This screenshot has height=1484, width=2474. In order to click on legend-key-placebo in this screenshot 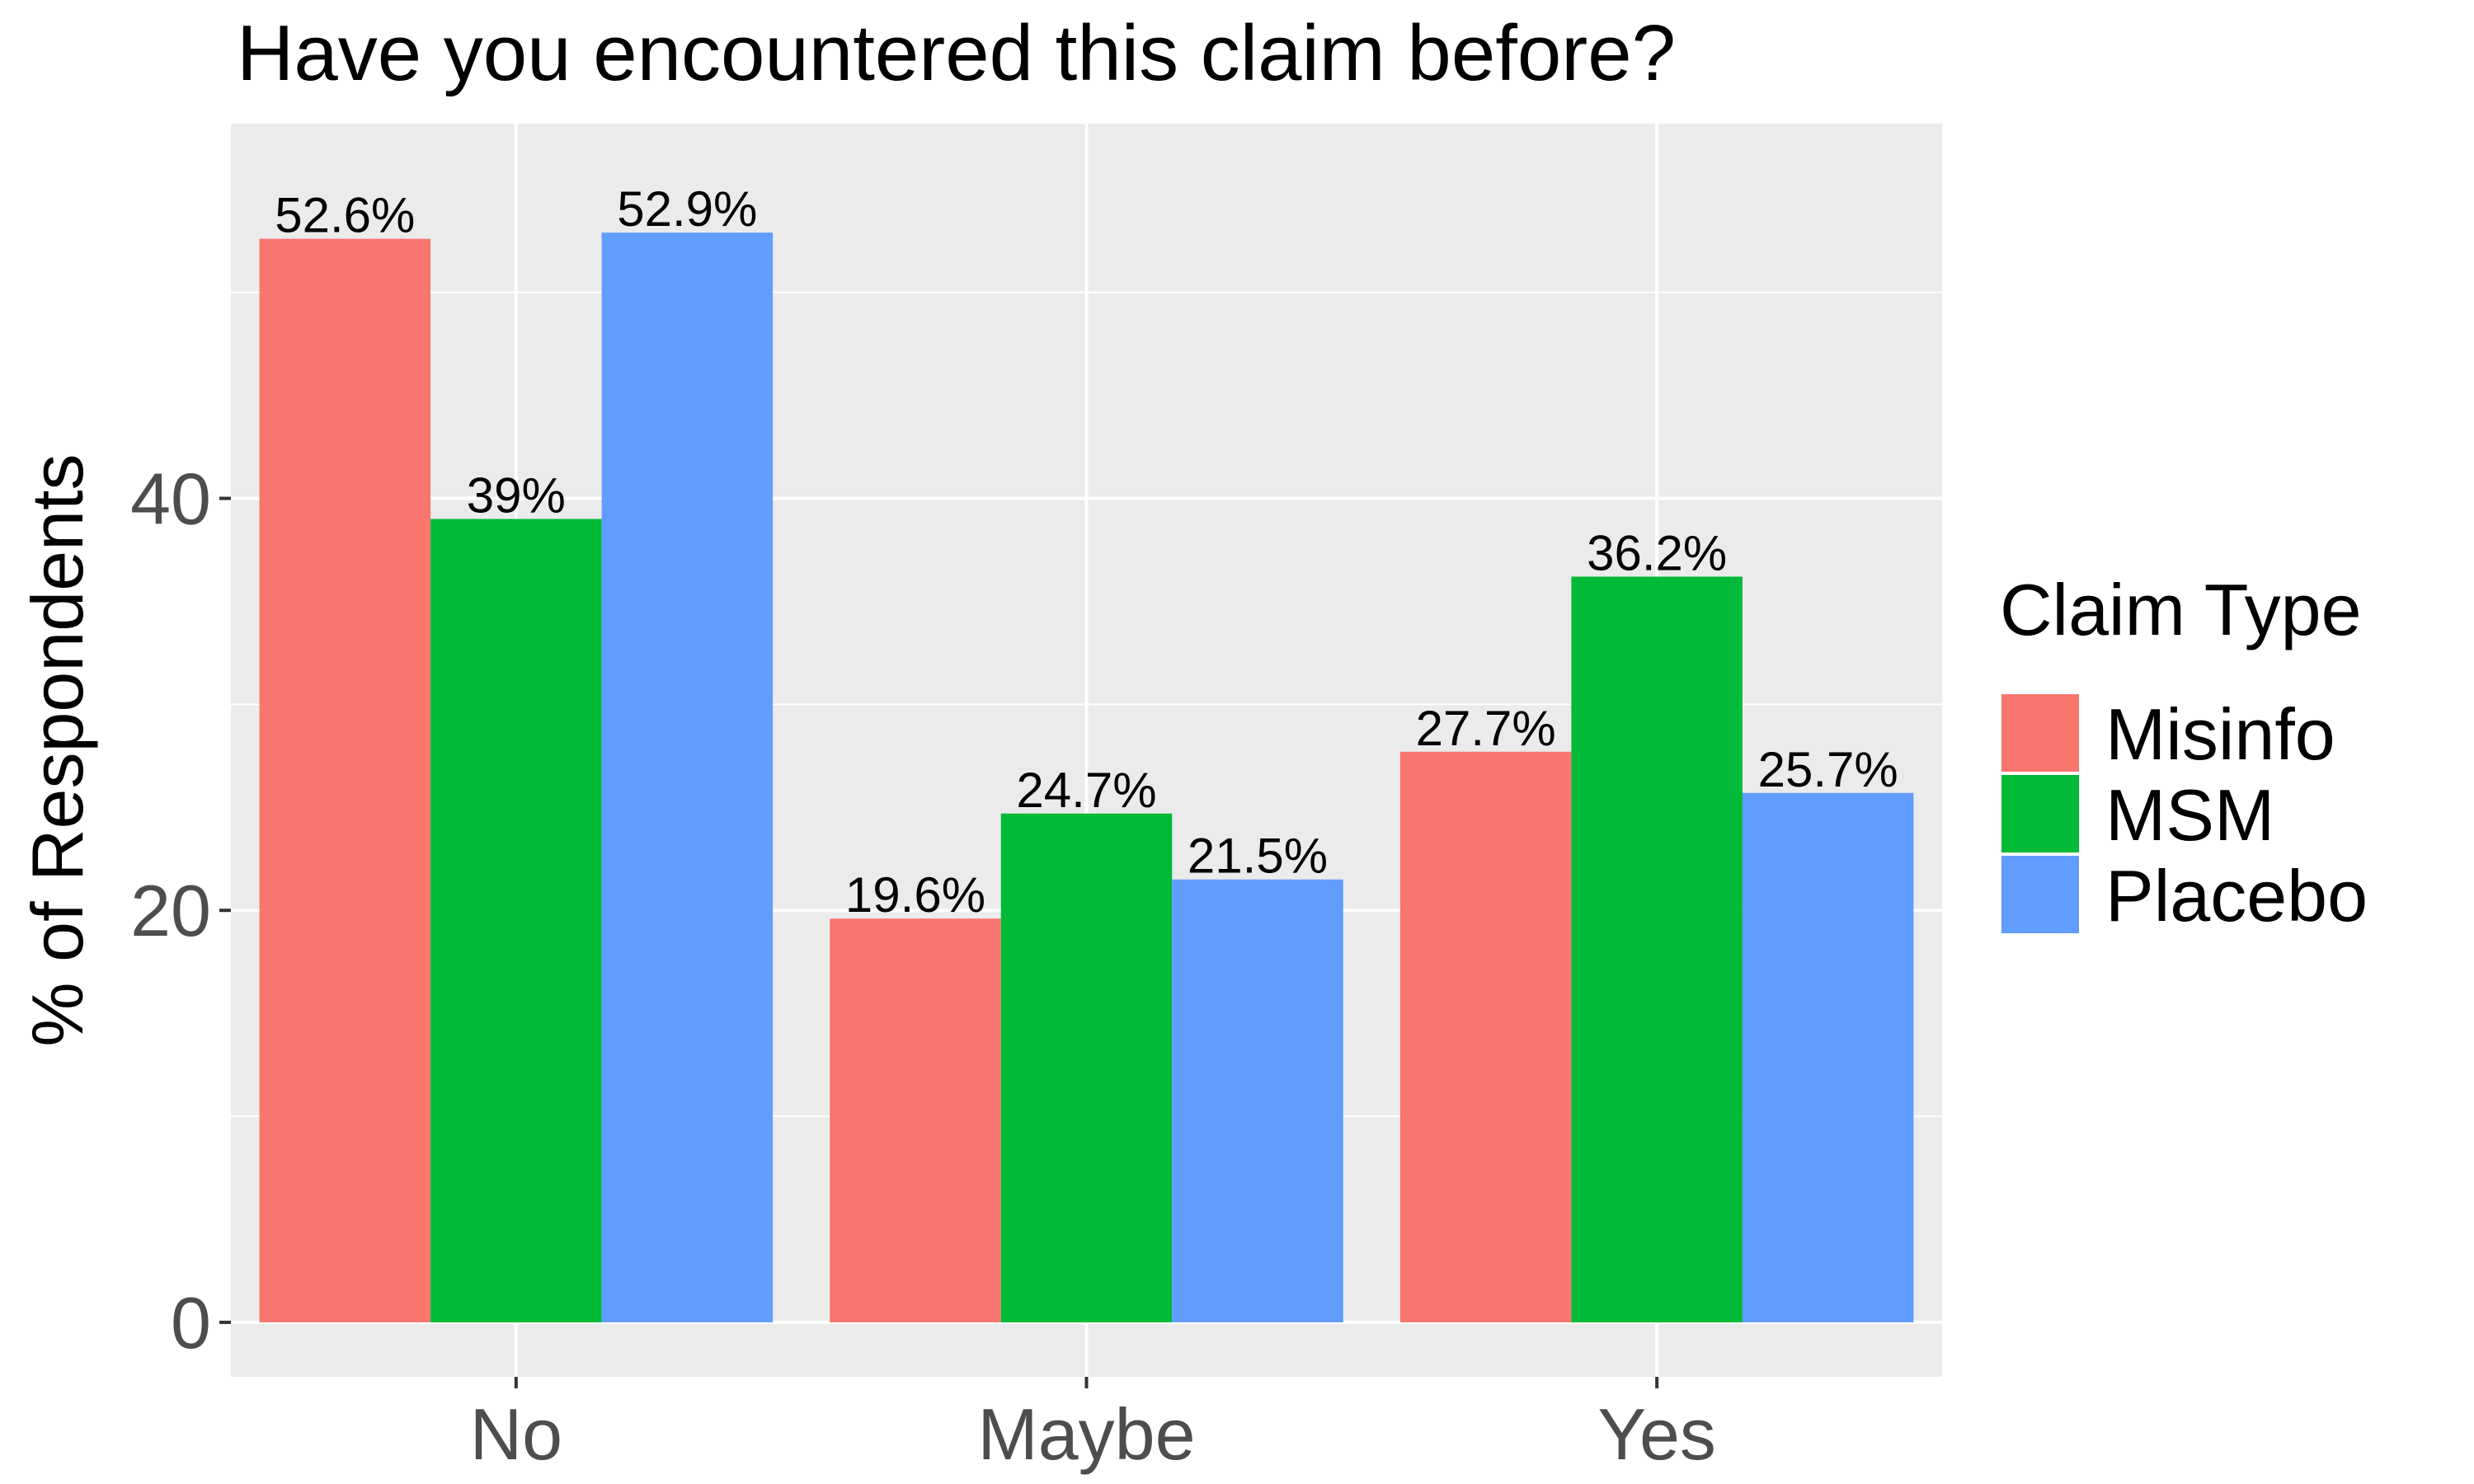, I will do `click(2040, 894)`.